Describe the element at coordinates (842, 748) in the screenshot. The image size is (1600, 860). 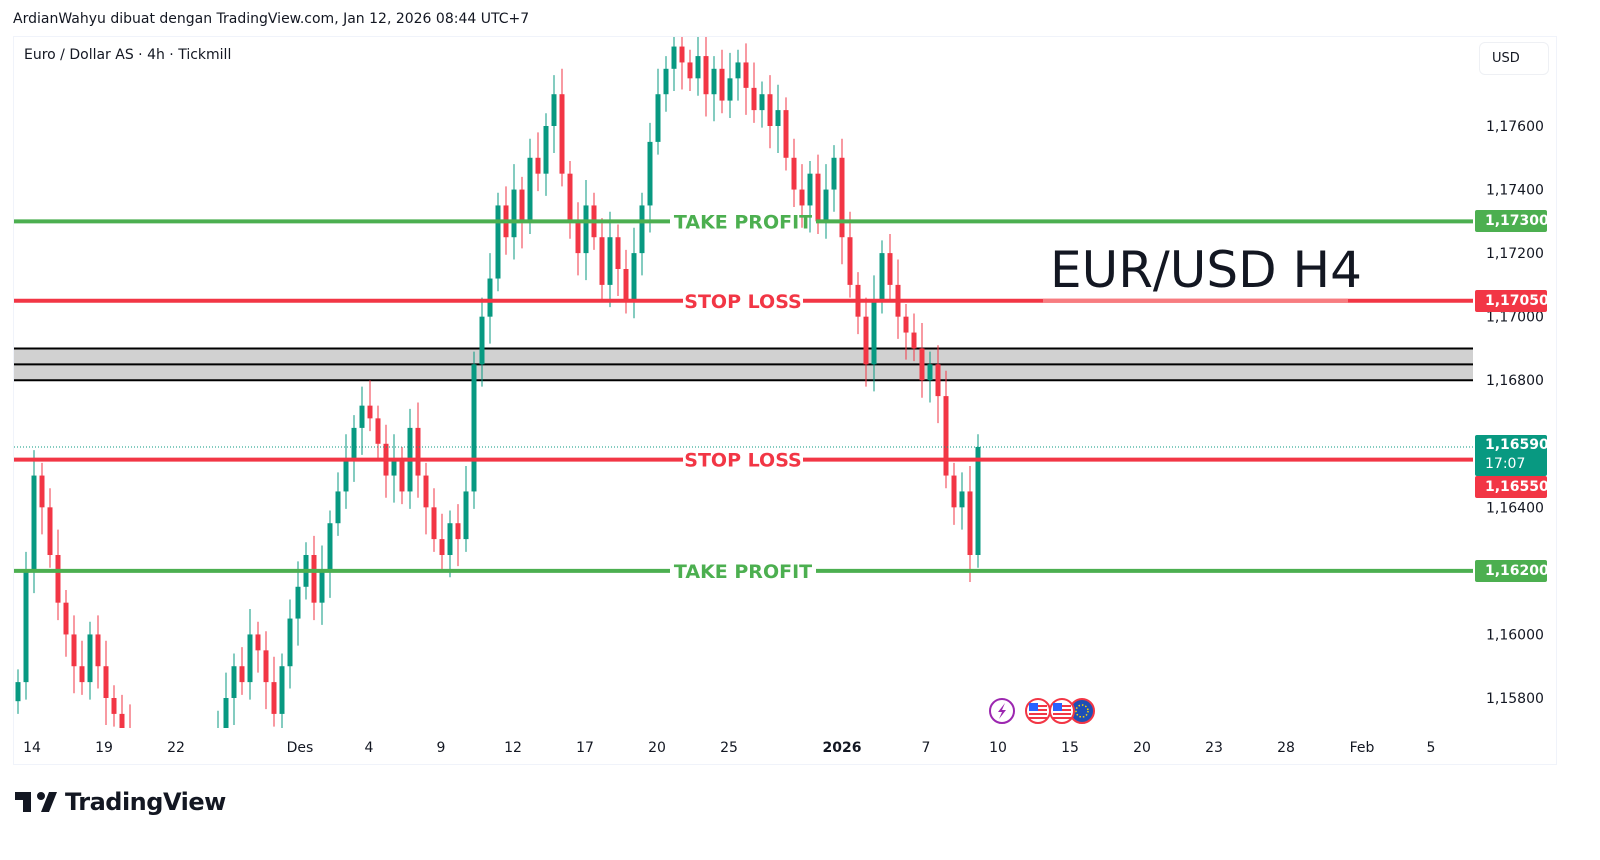
I see `x-tick-label: 2026` at that location.